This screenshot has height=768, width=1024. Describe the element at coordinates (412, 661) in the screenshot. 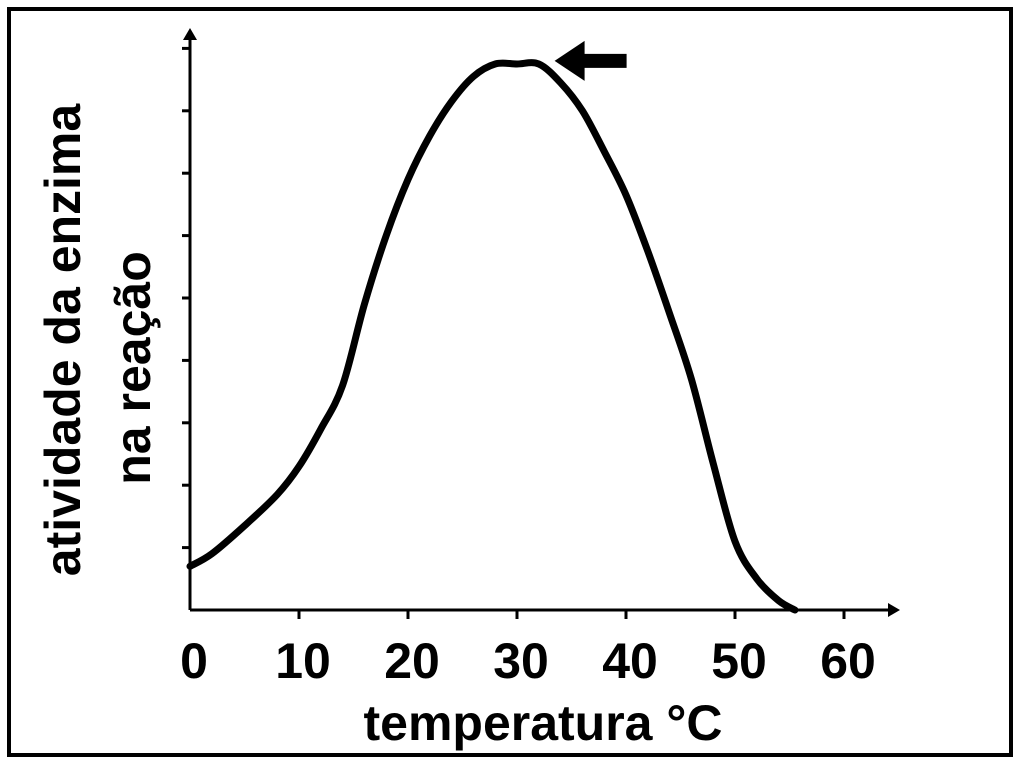

I see `x-tick-label-20: 20` at that location.